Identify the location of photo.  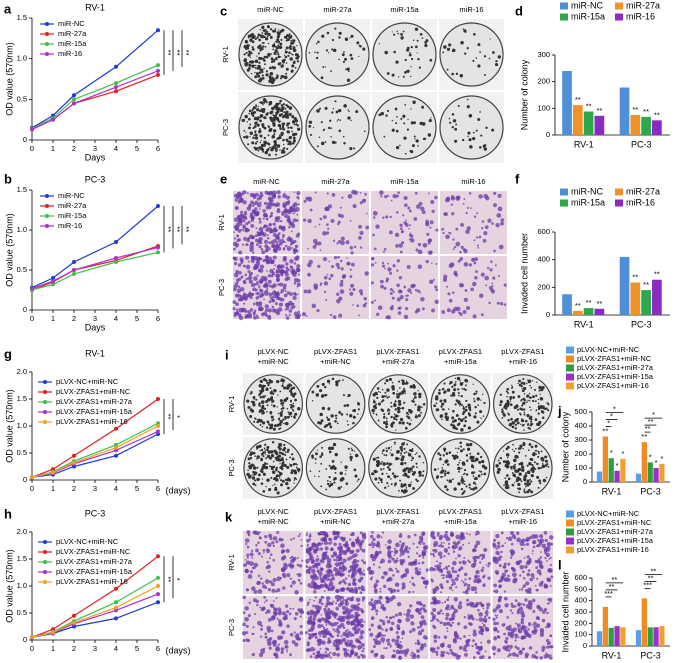
(270, 54).